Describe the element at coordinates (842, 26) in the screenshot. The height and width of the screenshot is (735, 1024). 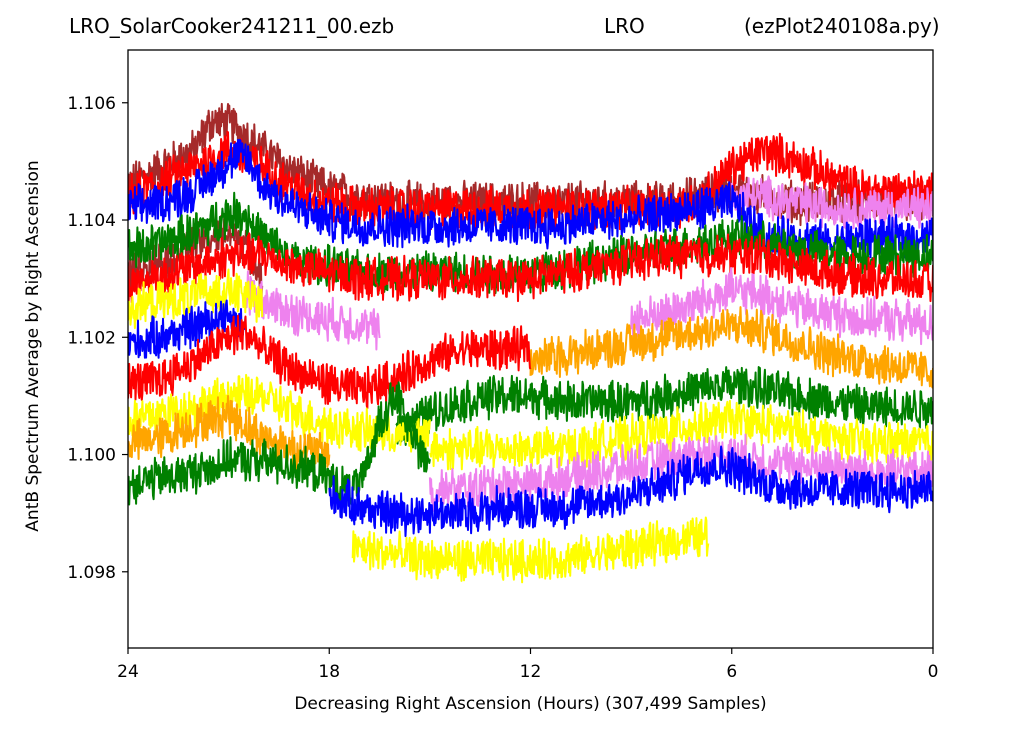
I see `chart-title-script: (ezPlot240108a.py)` at that location.